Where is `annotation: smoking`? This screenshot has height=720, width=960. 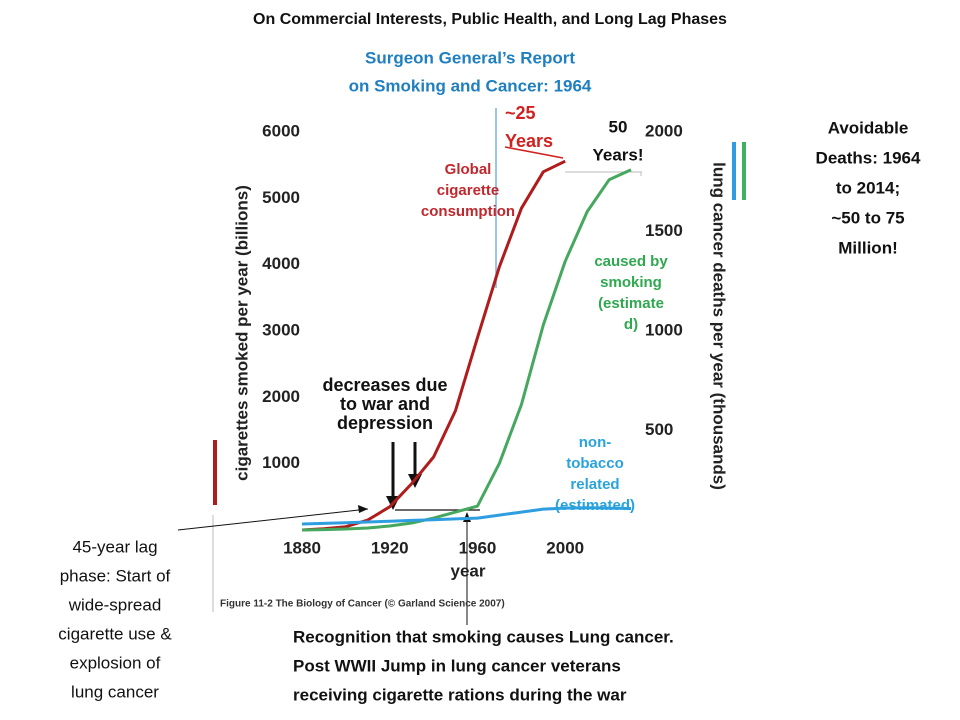
annotation: smoking is located at coordinates (631, 282).